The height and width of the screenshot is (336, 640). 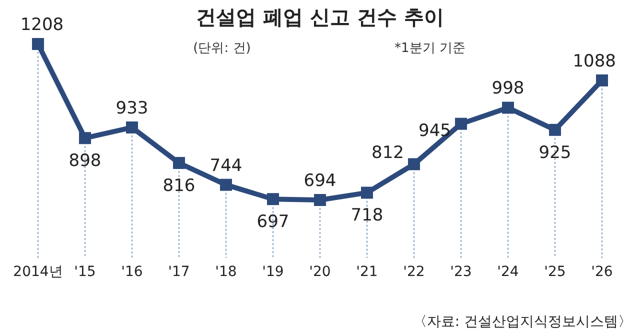 I want to click on x-tick-label: '26, so click(x=602, y=272).